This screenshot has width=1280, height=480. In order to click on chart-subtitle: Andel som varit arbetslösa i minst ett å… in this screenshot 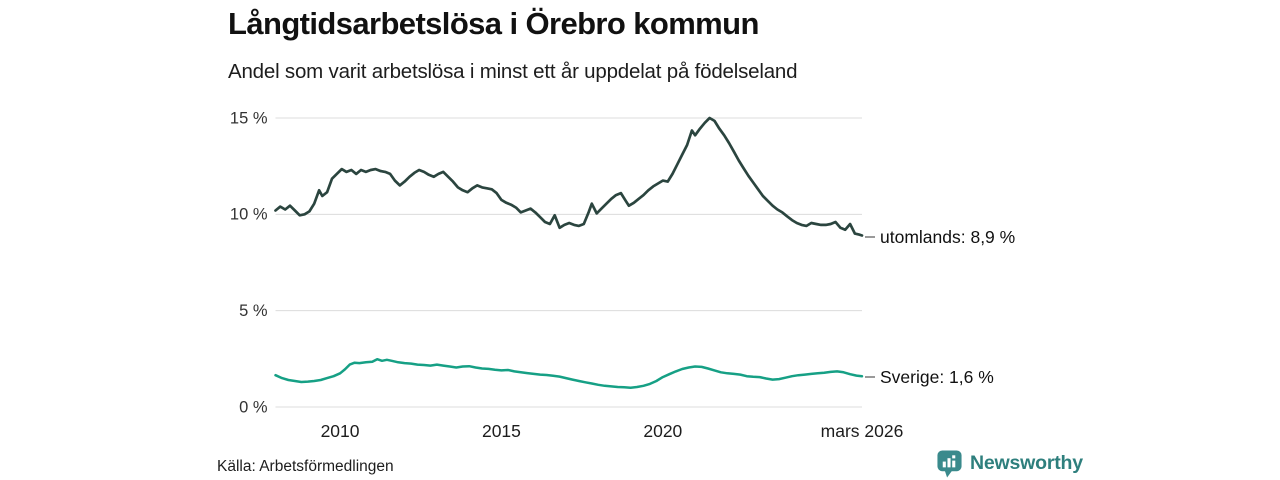, I will do `click(513, 71)`.